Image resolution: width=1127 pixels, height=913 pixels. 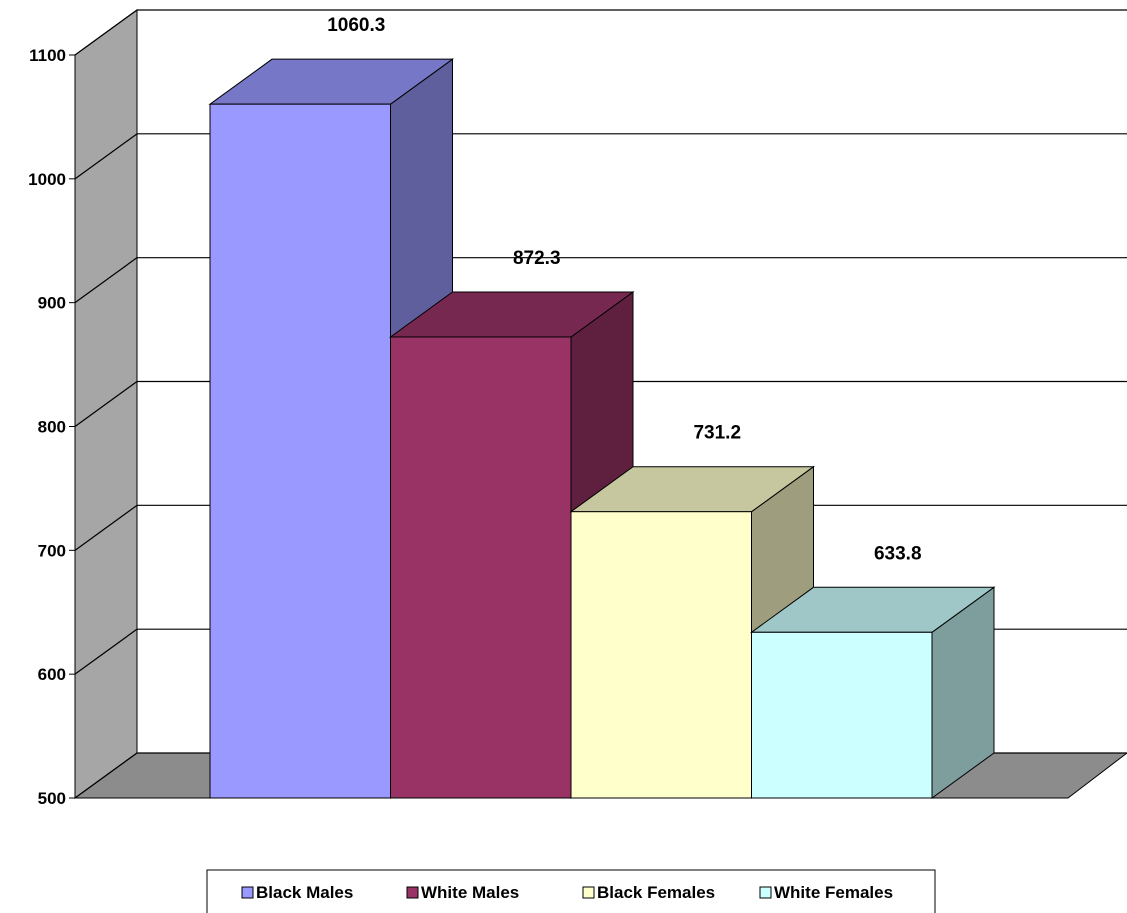 I want to click on data-label: 633.8, so click(x=898, y=553).